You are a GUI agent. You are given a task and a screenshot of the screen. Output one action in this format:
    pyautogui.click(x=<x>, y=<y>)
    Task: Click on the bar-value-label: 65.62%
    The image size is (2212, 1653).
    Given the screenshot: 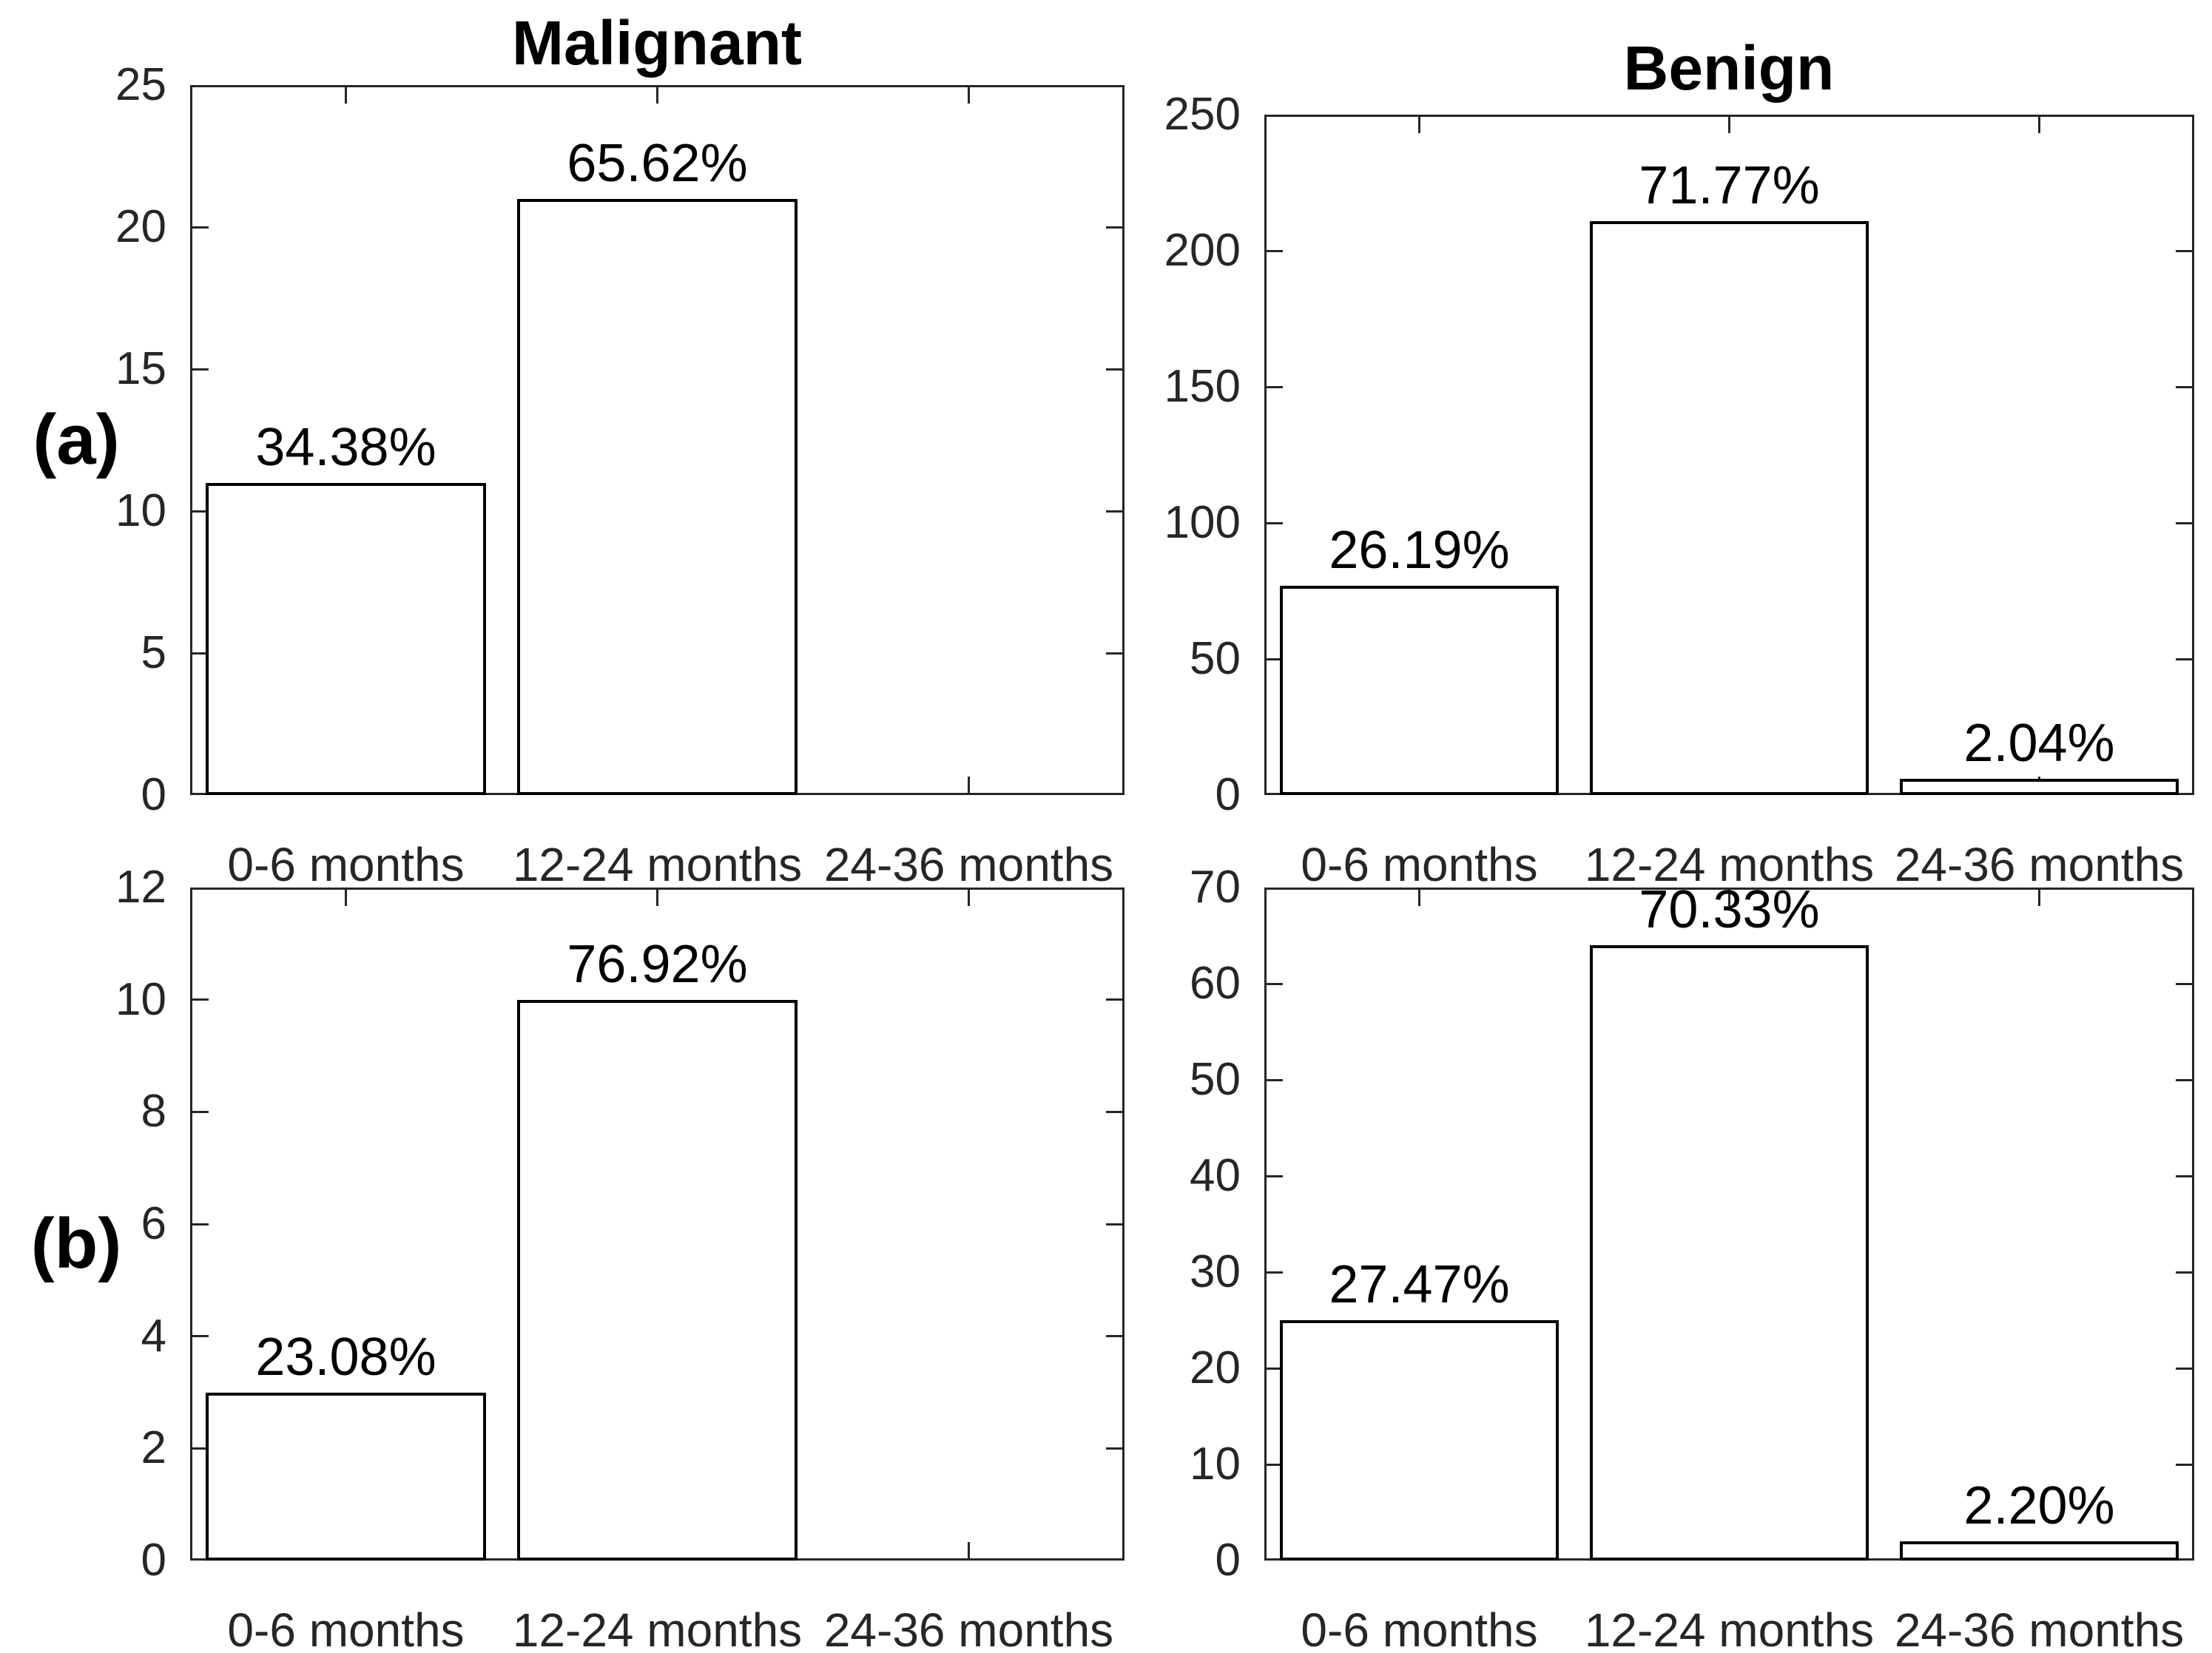 What is the action you would take?
    pyautogui.click(x=657, y=163)
    